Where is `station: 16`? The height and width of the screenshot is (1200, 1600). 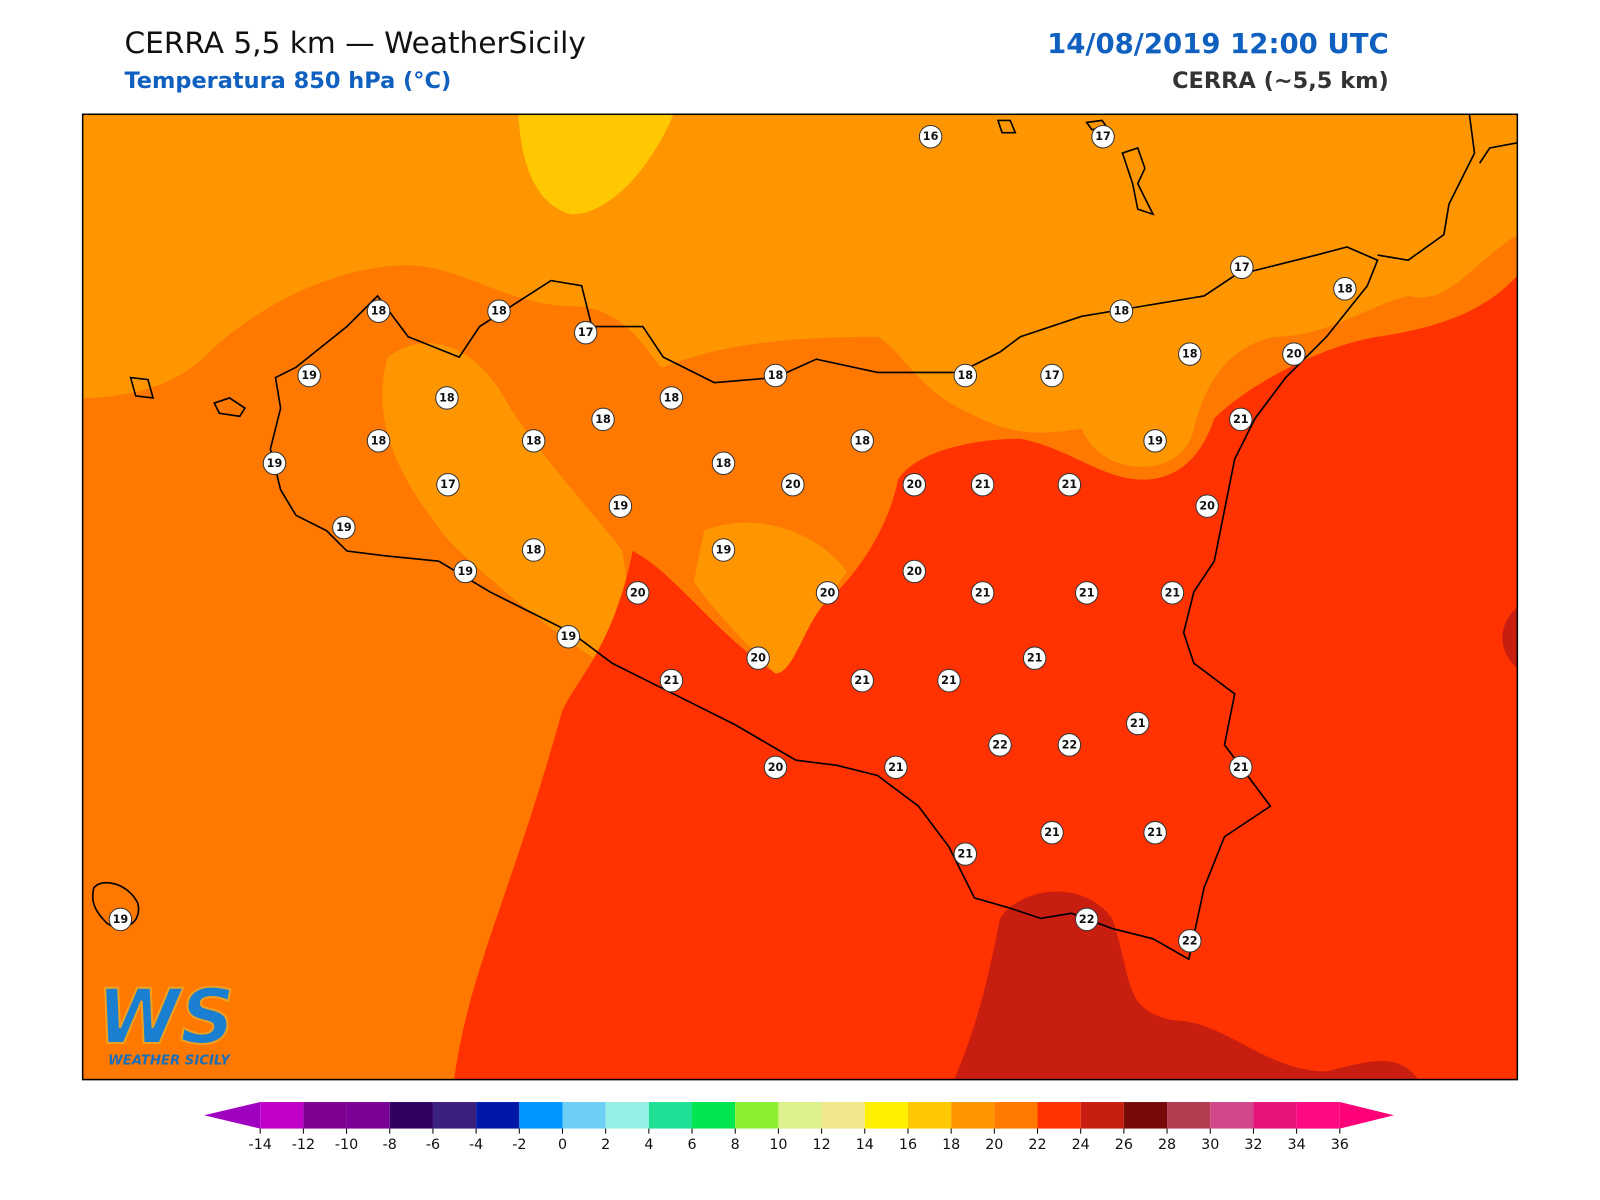
station: 16 is located at coordinates (930, 137).